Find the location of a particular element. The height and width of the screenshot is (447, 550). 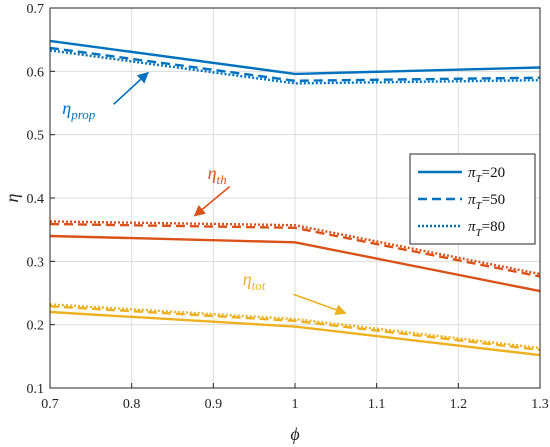

series-line-th-dotted is located at coordinates (295, 248).